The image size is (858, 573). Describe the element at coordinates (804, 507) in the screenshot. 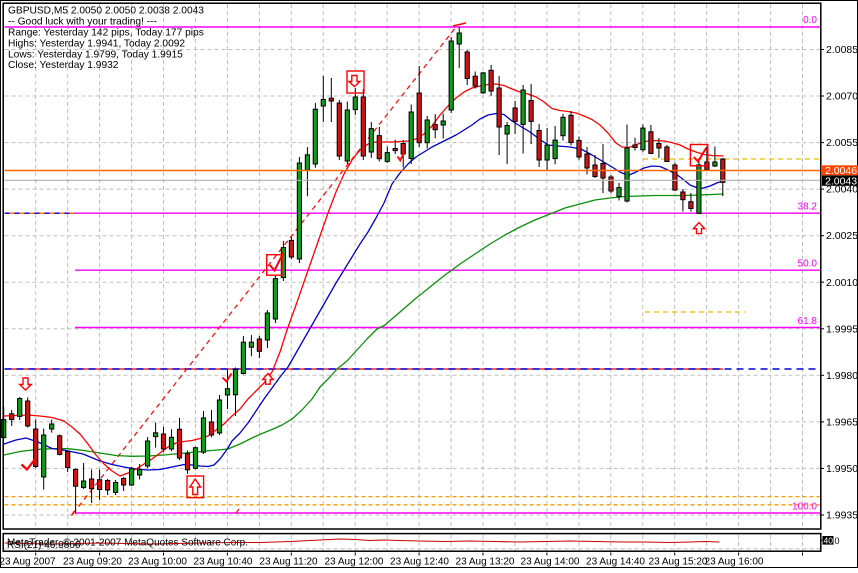

I see `svg-text: 100.0` at that location.